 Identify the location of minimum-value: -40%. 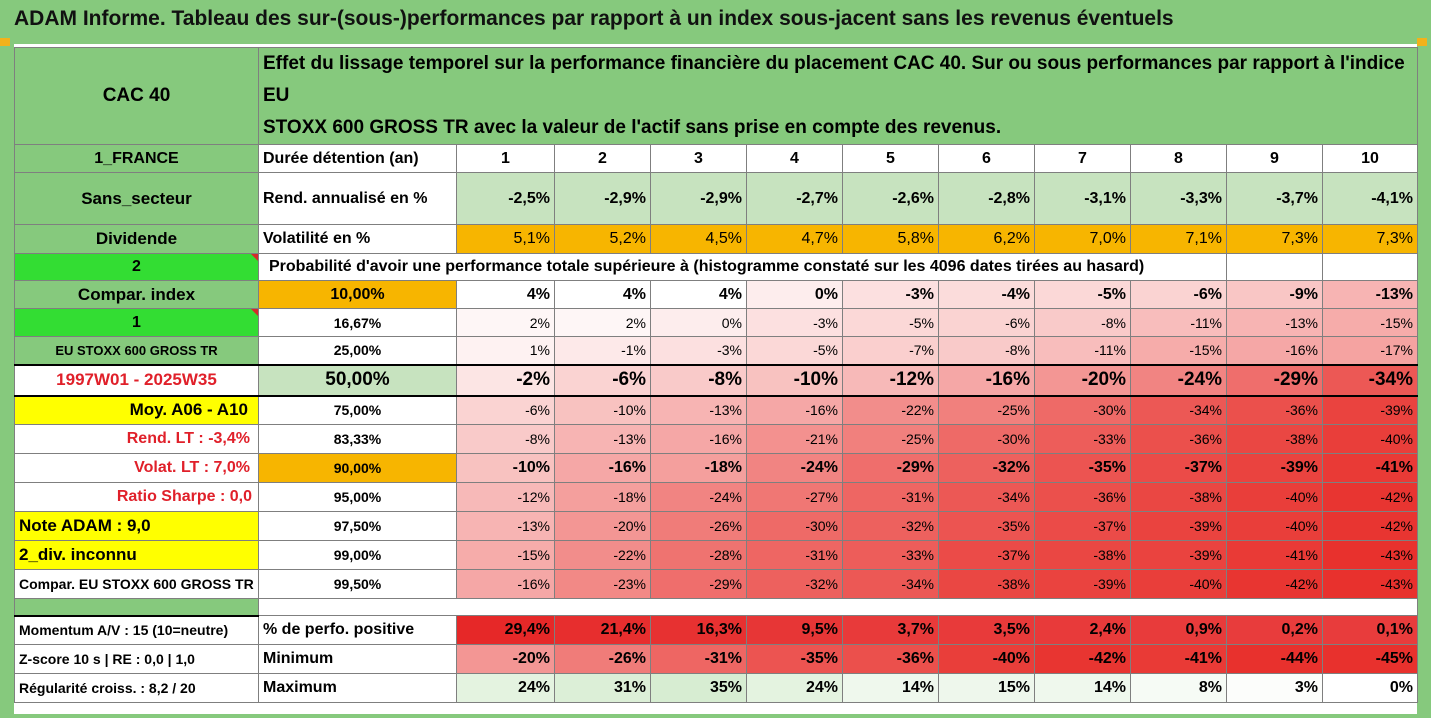
(986, 659).